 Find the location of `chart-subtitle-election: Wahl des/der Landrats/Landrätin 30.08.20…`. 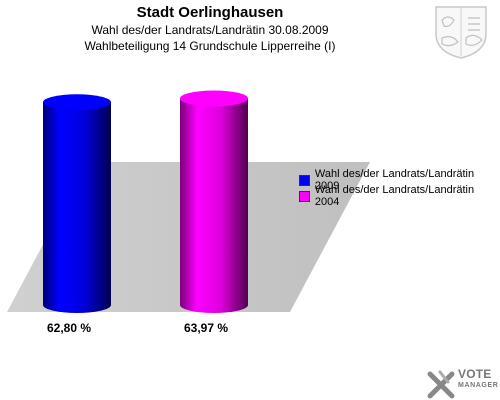

chart-subtitle-election: Wahl des/der Landrats/Landrätin 30.08.20… is located at coordinates (210, 30).